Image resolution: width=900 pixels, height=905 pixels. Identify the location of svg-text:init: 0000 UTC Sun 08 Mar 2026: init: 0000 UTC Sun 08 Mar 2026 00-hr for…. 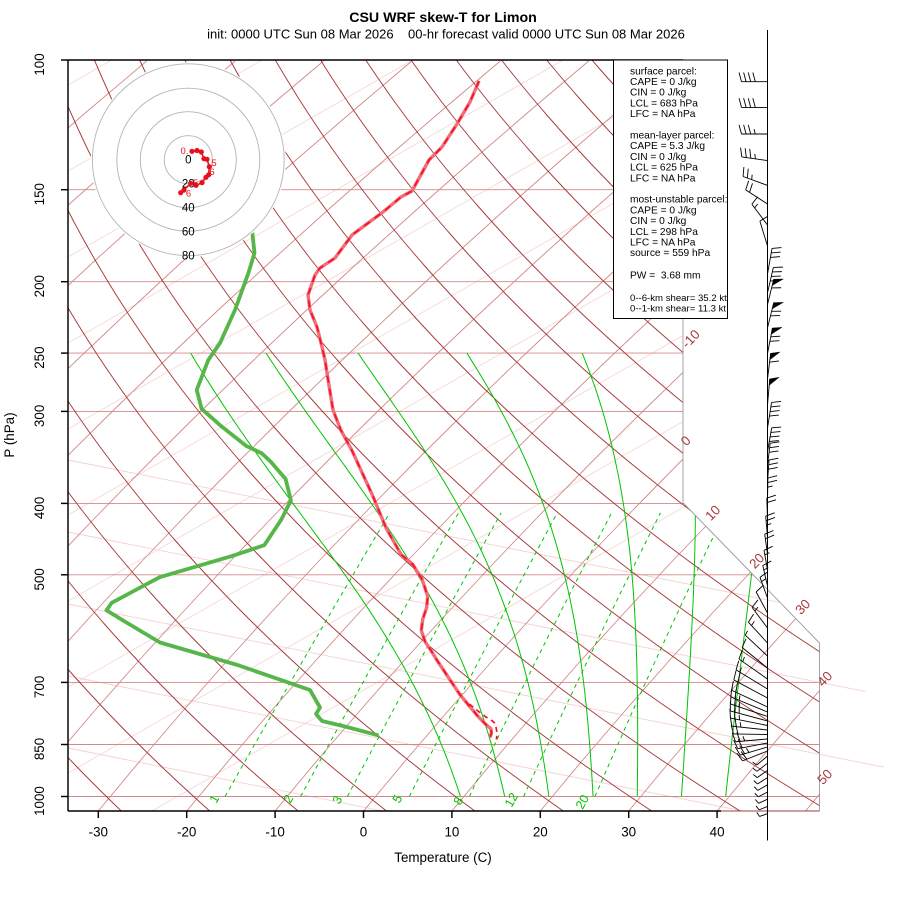
(446, 34).